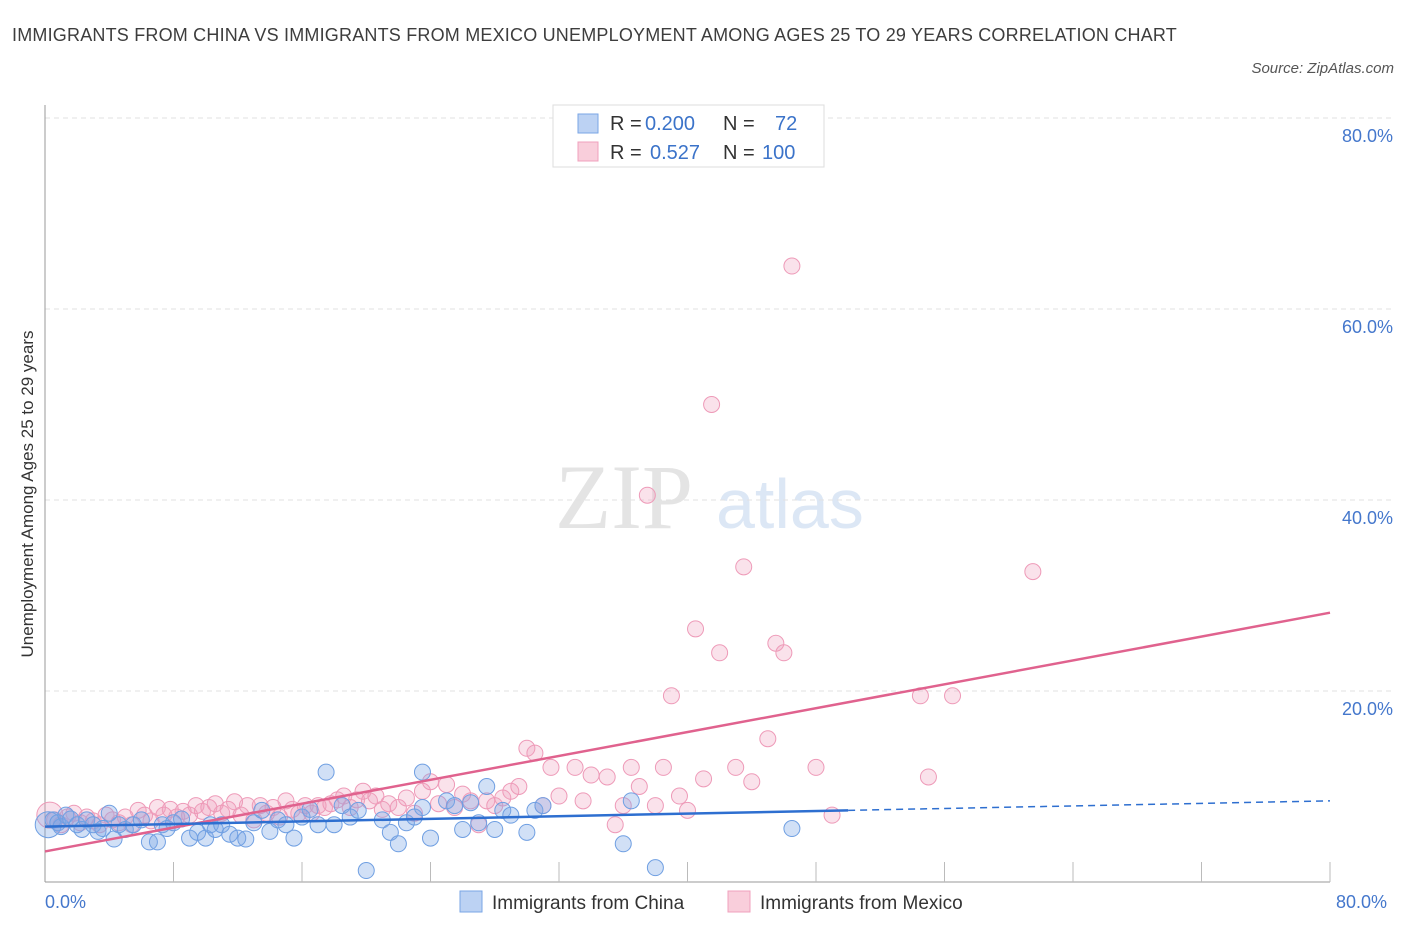 The image size is (1406, 930). Describe the element at coordinates (588, 151) in the screenshot. I see `legend-mexico-swatch` at that location.